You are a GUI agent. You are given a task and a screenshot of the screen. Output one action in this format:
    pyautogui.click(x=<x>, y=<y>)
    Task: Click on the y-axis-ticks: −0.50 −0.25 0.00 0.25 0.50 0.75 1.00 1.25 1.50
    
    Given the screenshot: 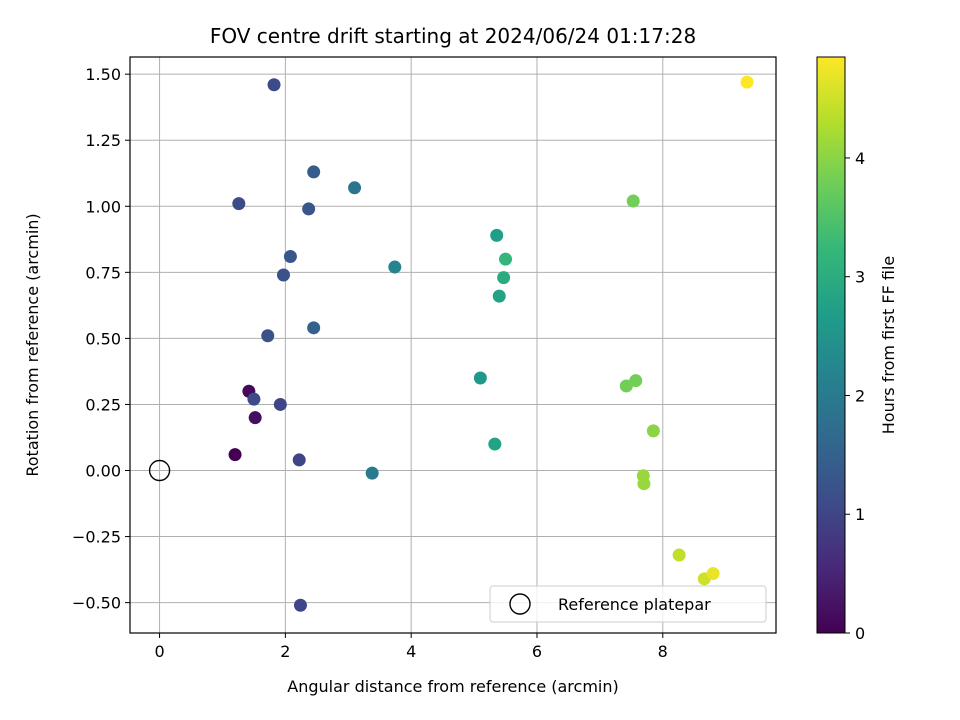 What is the action you would take?
    pyautogui.click(x=101, y=339)
    